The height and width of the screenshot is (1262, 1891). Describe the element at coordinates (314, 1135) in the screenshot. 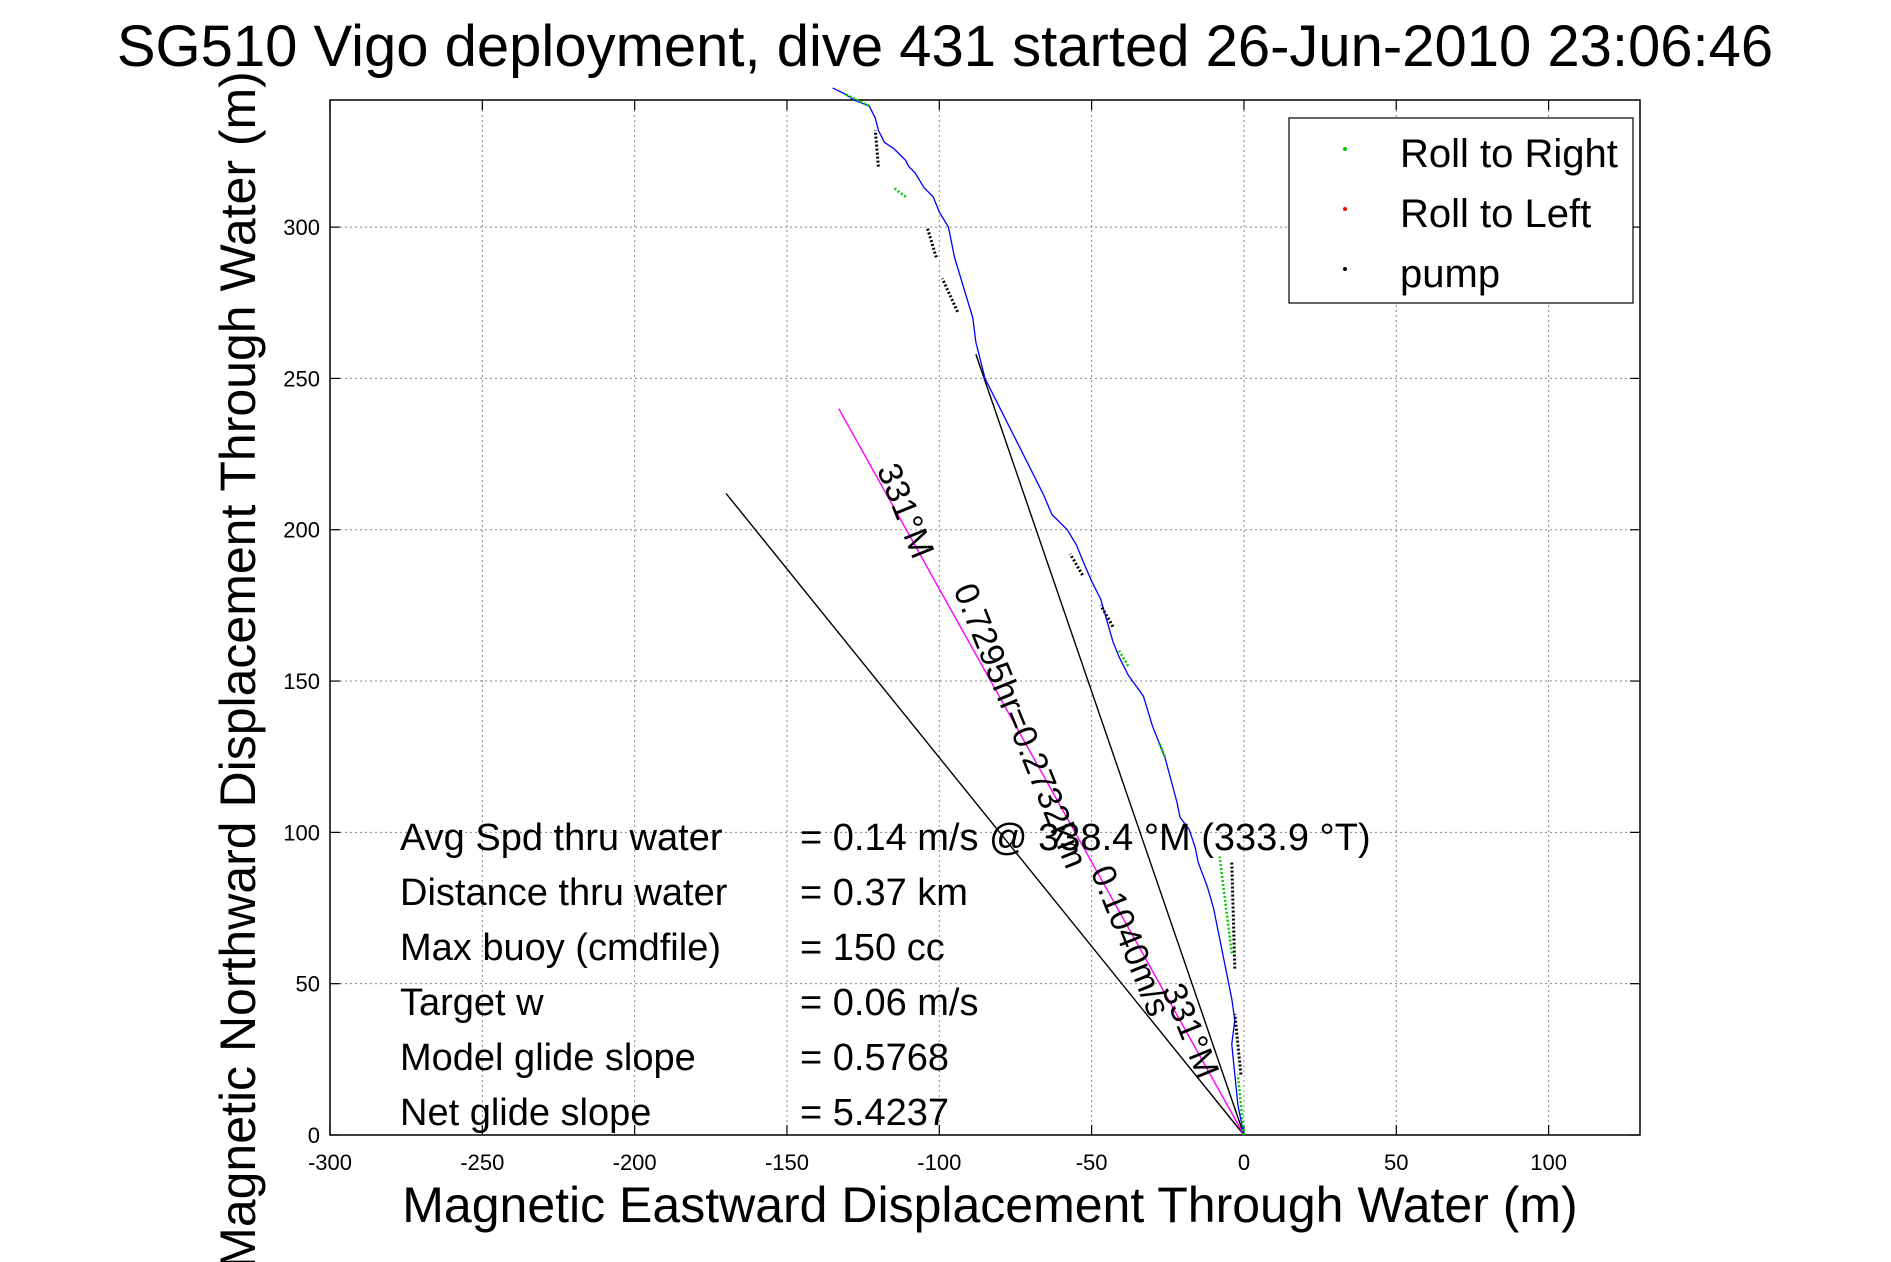

I see `y-tick-label: 0` at that location.